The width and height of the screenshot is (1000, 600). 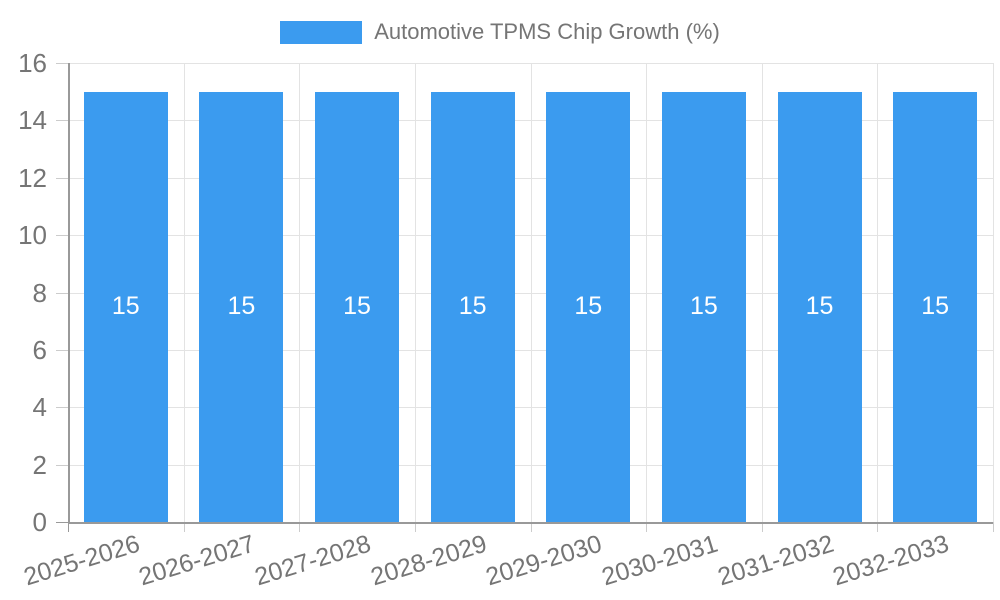 I want to click on y-axis-tick-label: 10, so click(x=32, y=235).